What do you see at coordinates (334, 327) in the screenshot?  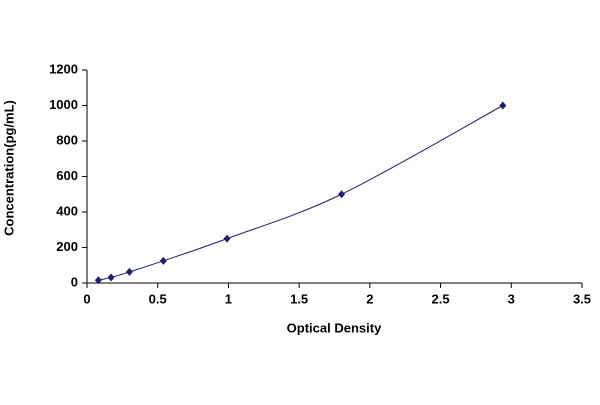 I see `x-axis-title: Optical Density` at bounding box center [334, 327].